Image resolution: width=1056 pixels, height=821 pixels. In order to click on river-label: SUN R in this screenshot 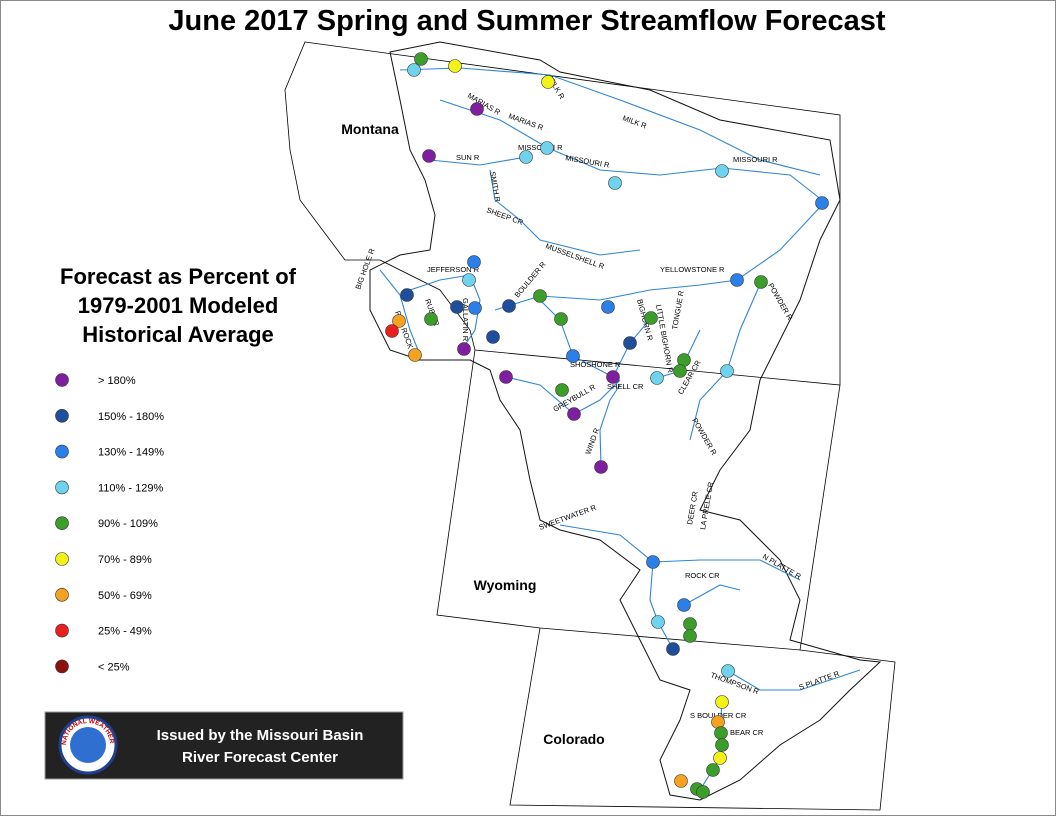, I will do `click(468, 157)`.